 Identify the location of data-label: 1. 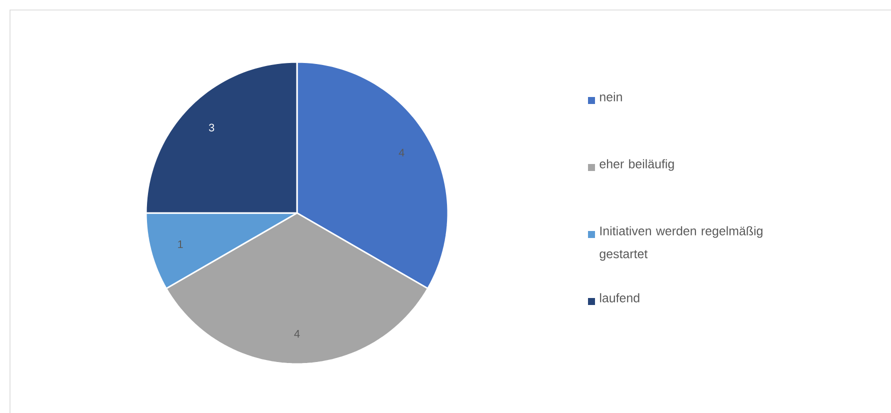
(180, 244).